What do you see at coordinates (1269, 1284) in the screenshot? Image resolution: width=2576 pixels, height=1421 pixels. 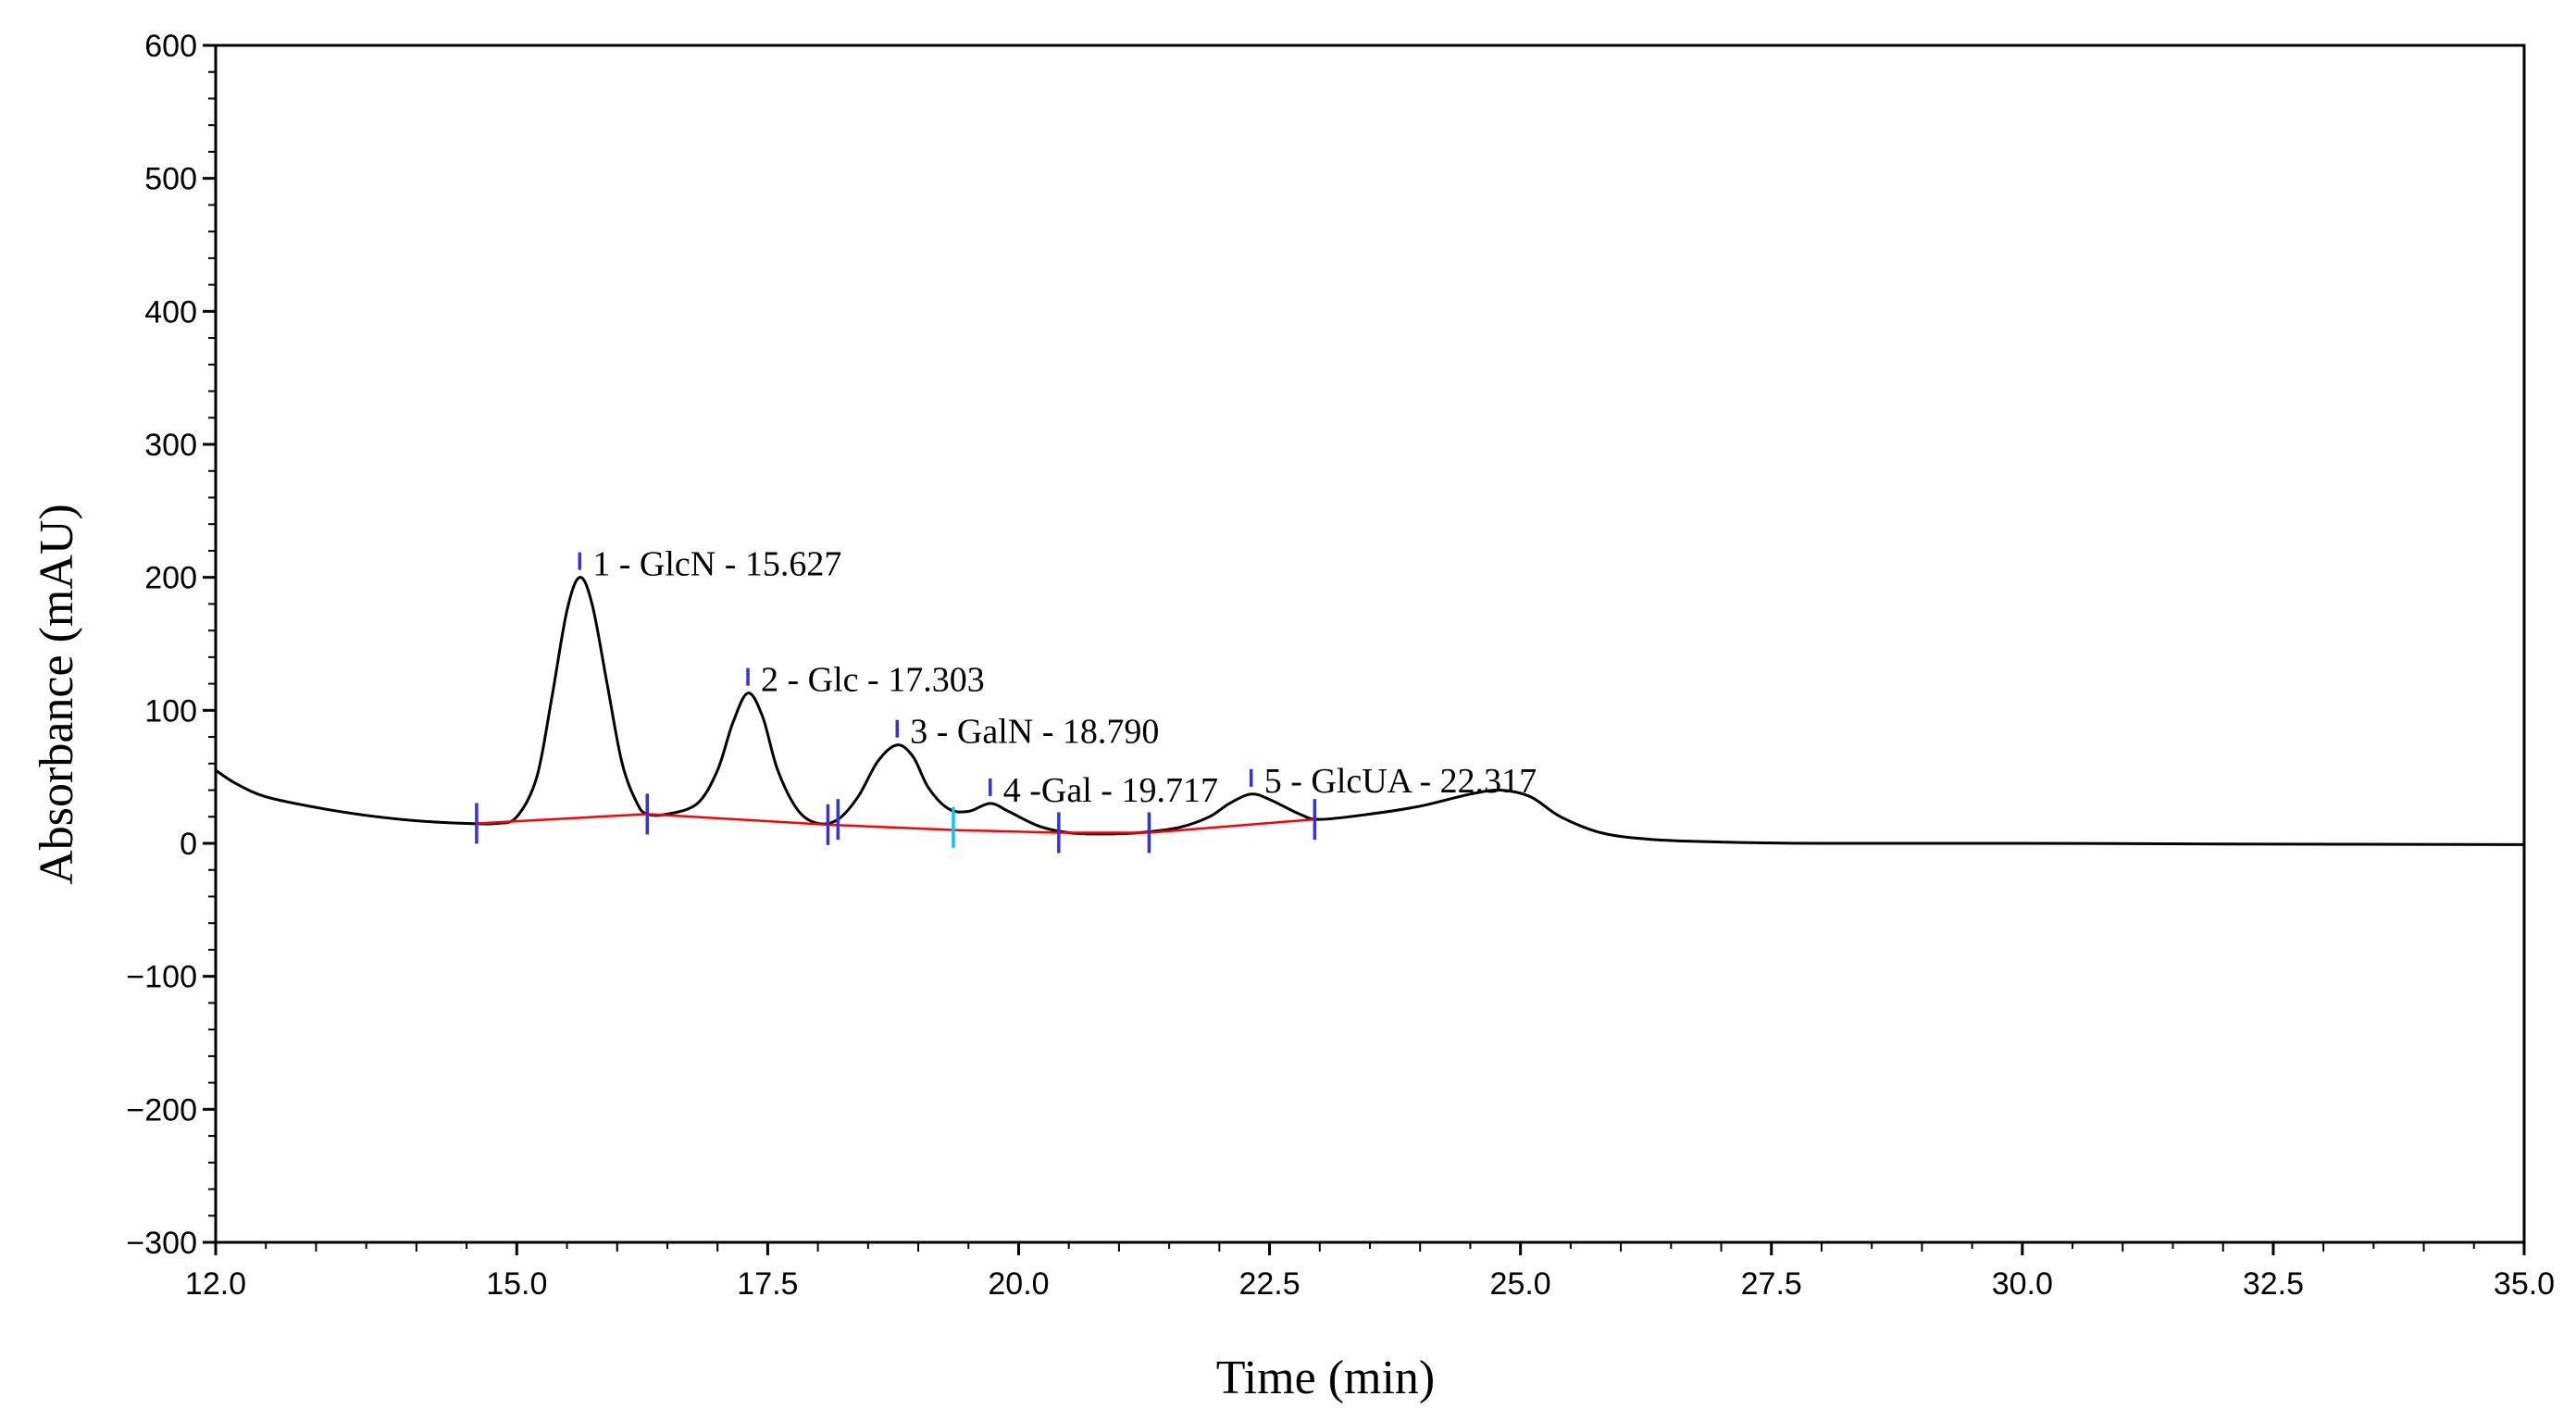 I see `x-tick-label: 22.5` at bounding box center [1269, 1284].